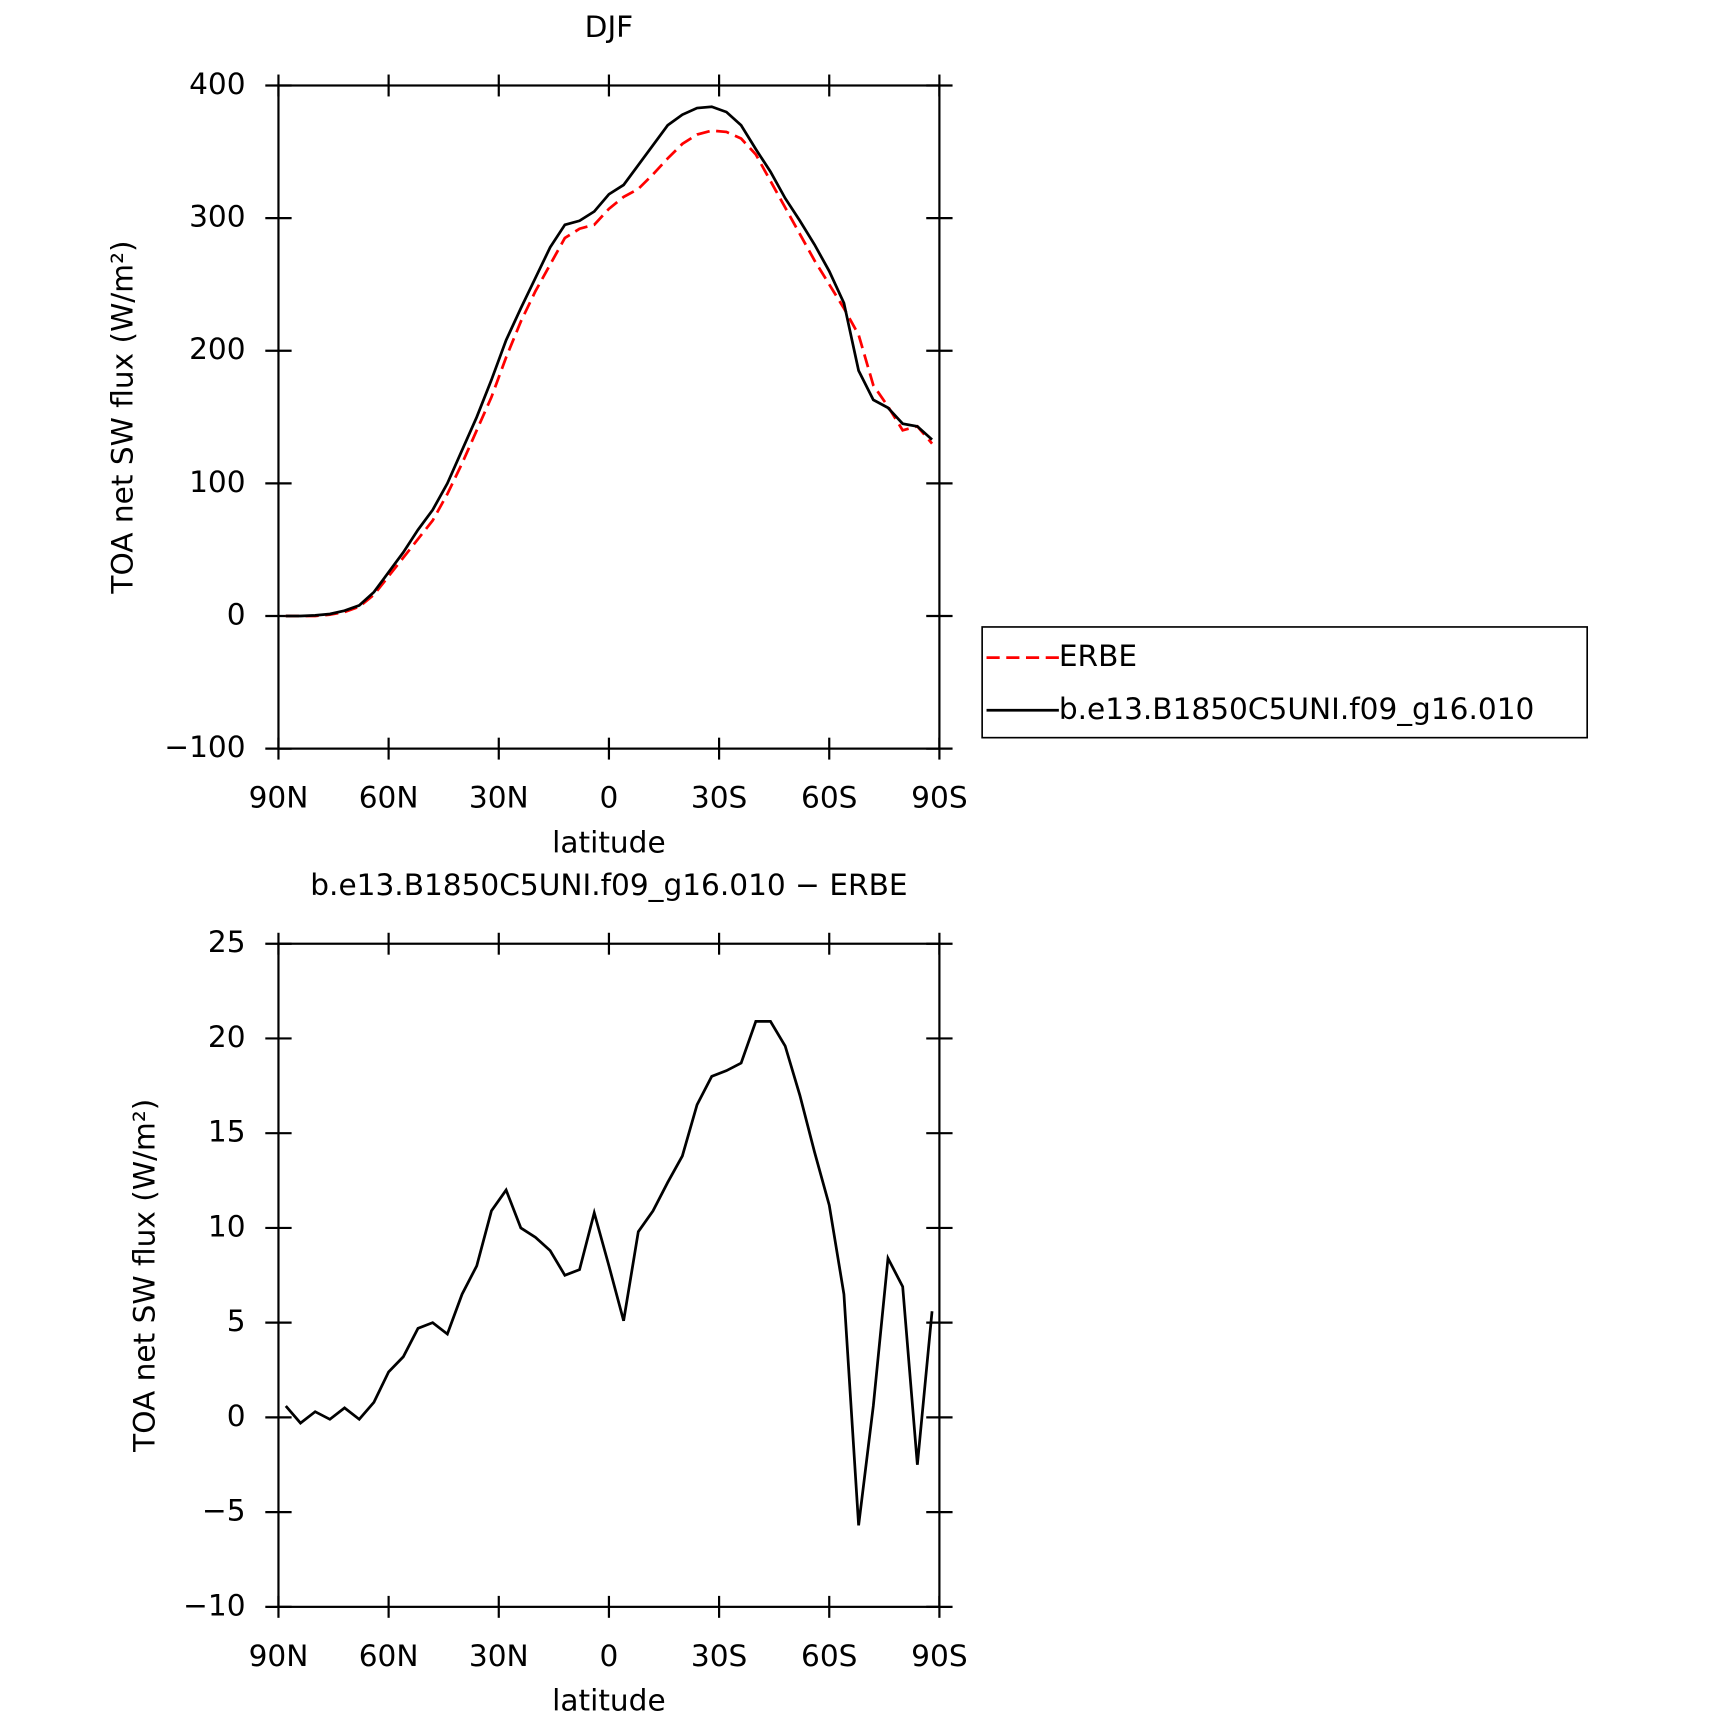  What do you see at coordinates (217, 84) in the screenshot?
I see `y-tick-label: 400` at bounding box center [217, 84].